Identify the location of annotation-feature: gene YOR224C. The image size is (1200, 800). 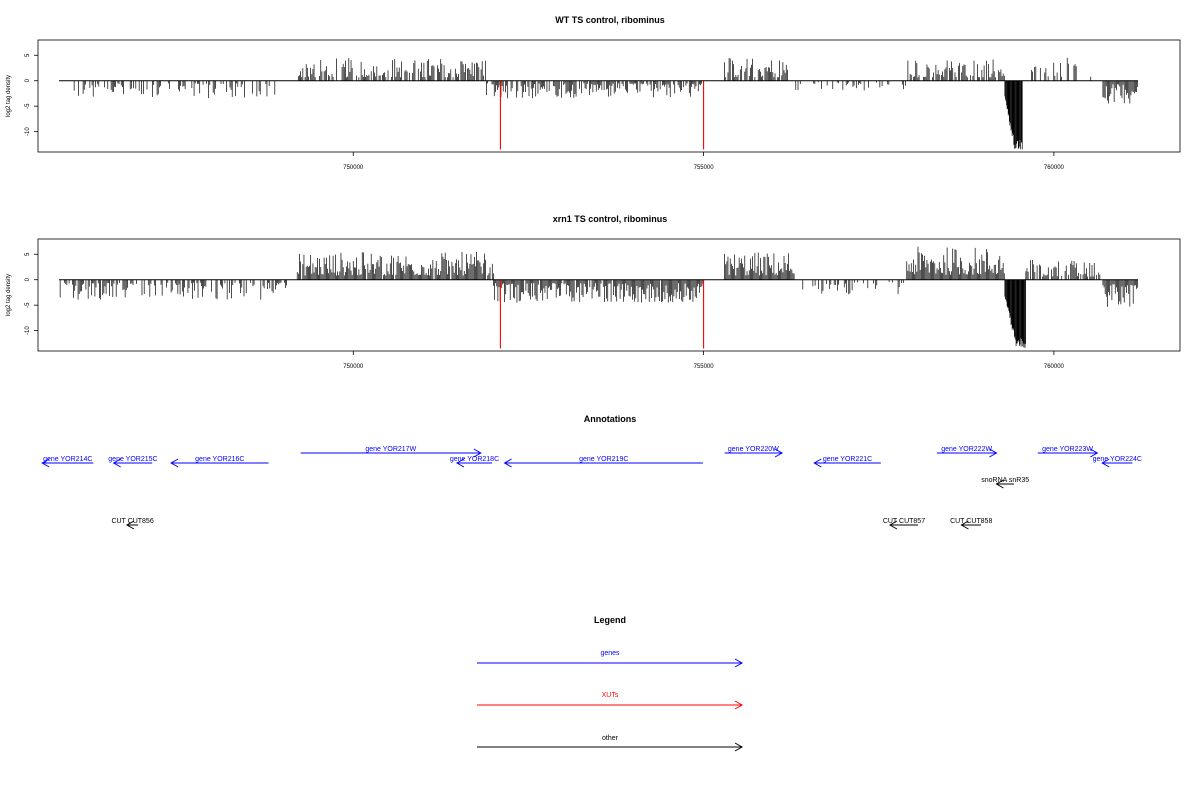
(1117, 462).